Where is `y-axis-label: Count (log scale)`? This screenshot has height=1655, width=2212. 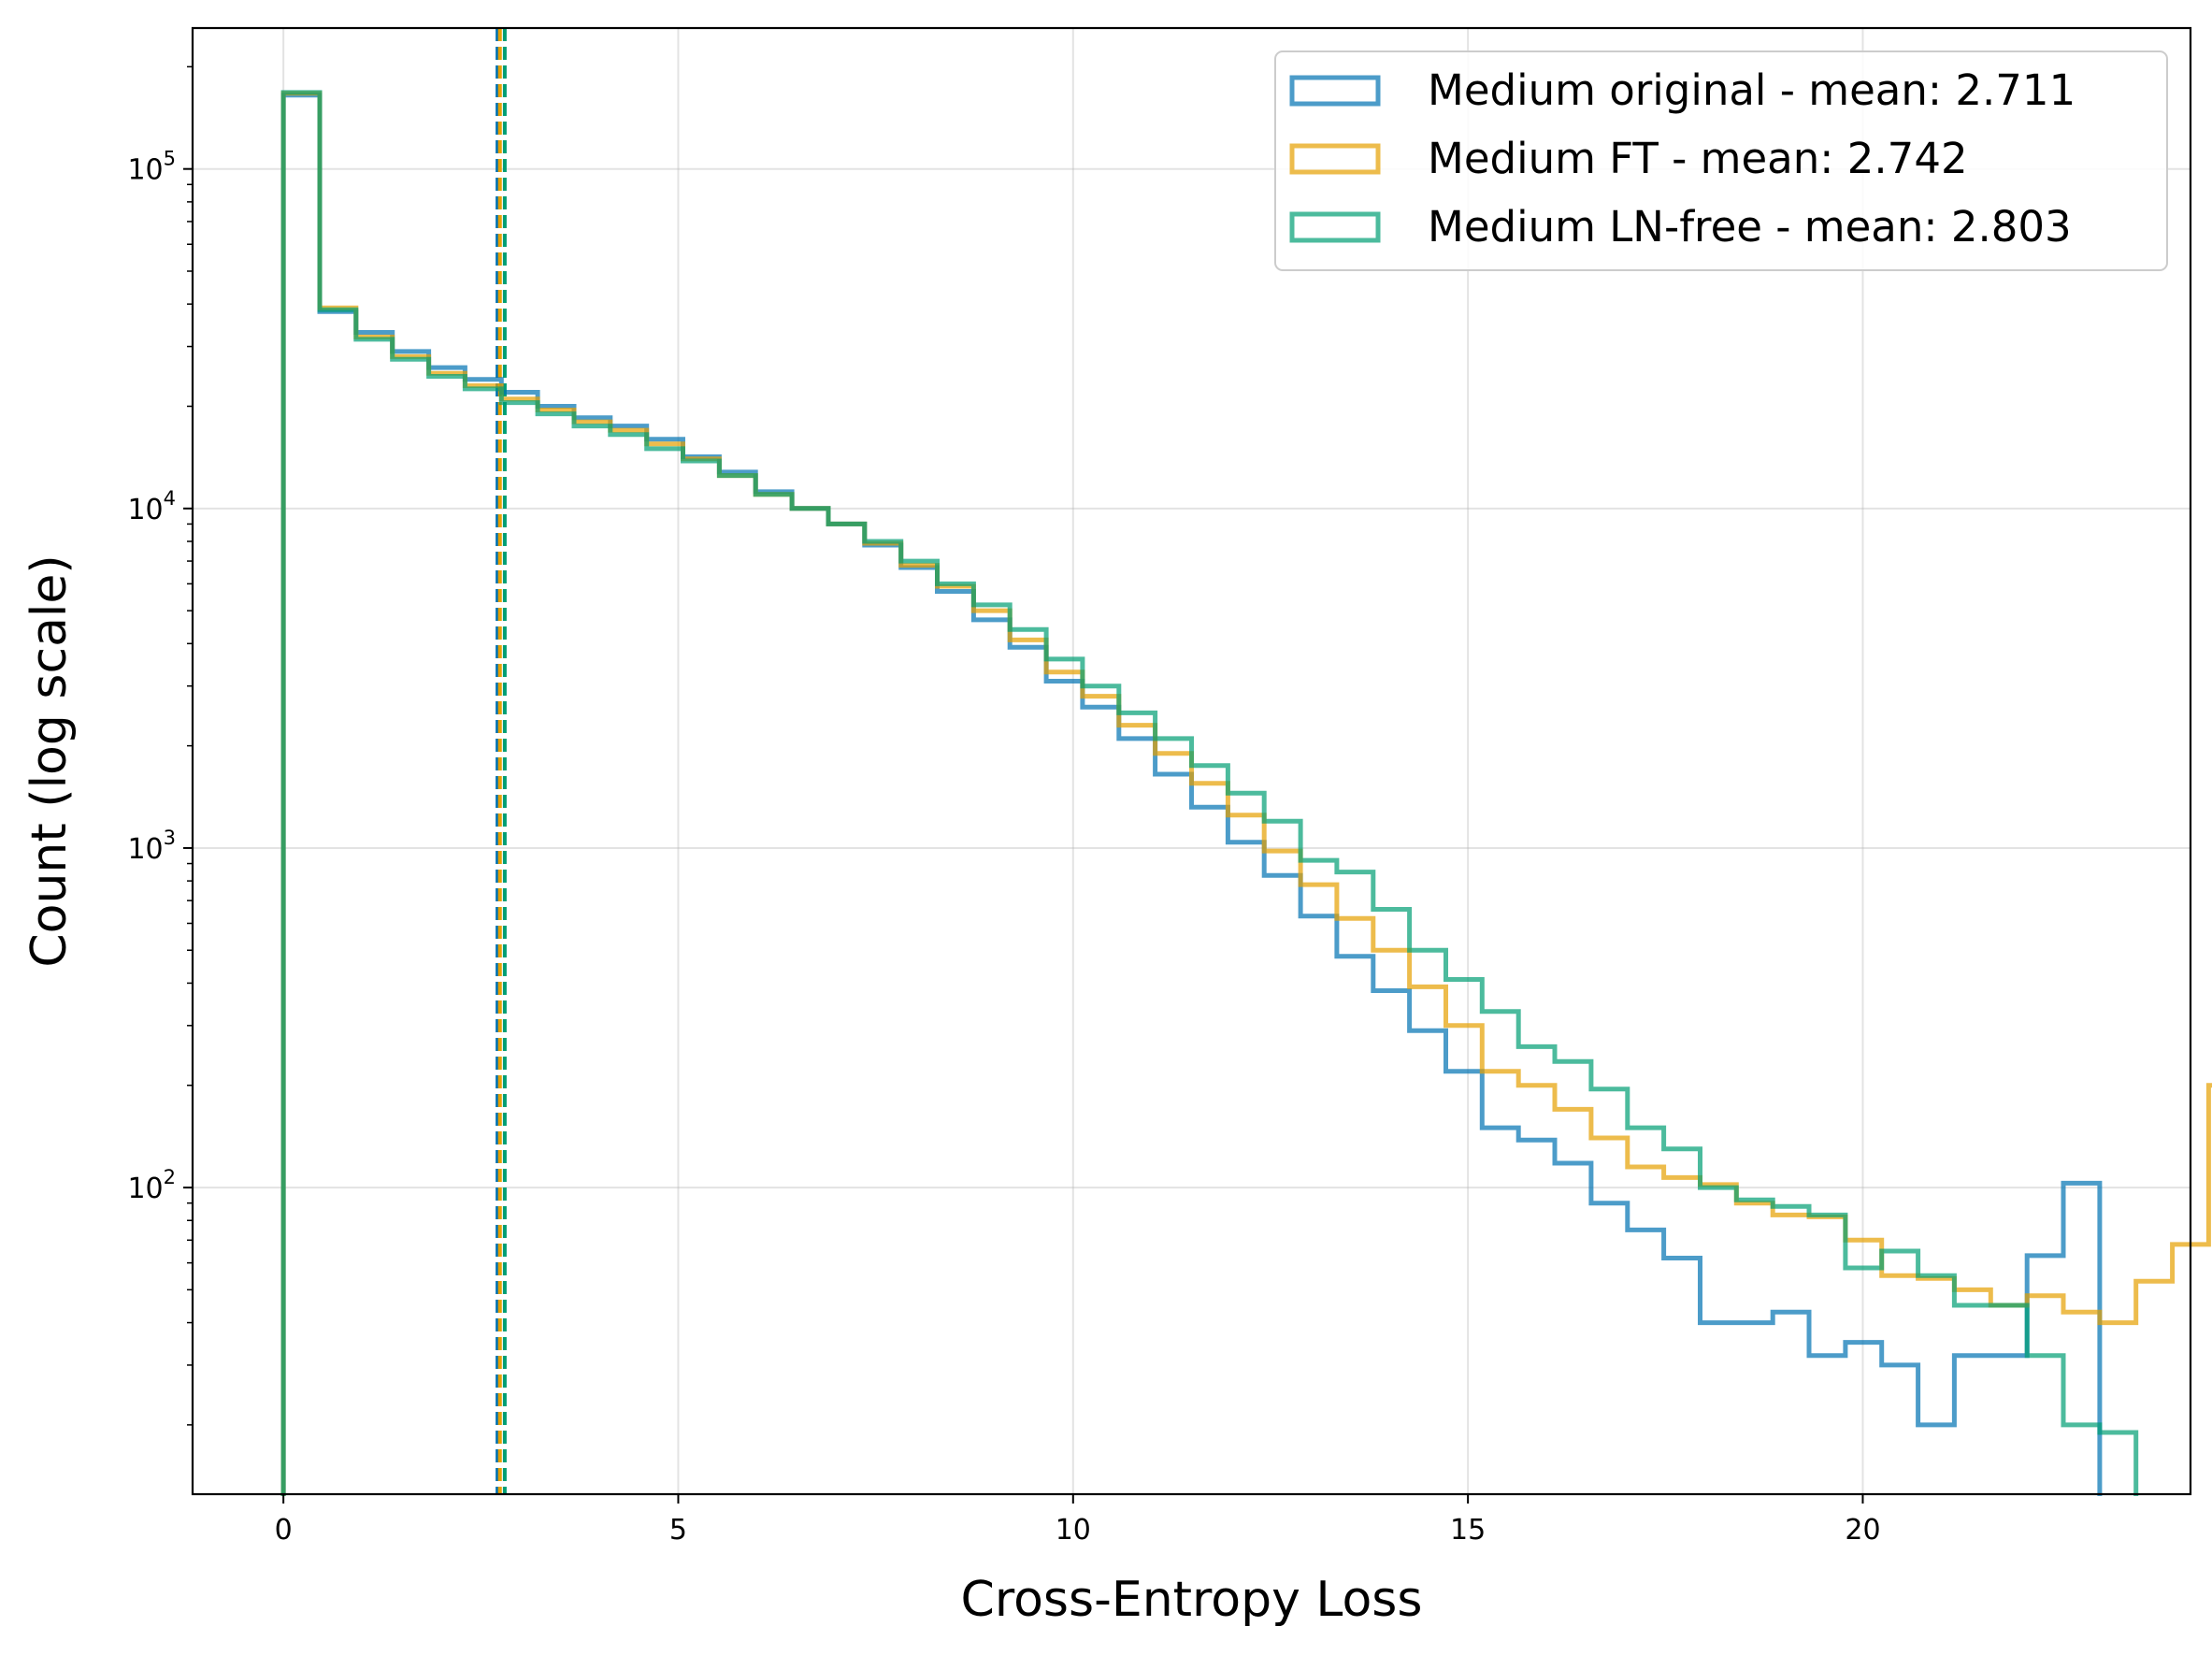 y-axis-label: Count (log scale) is located at coordinates (50, 760).